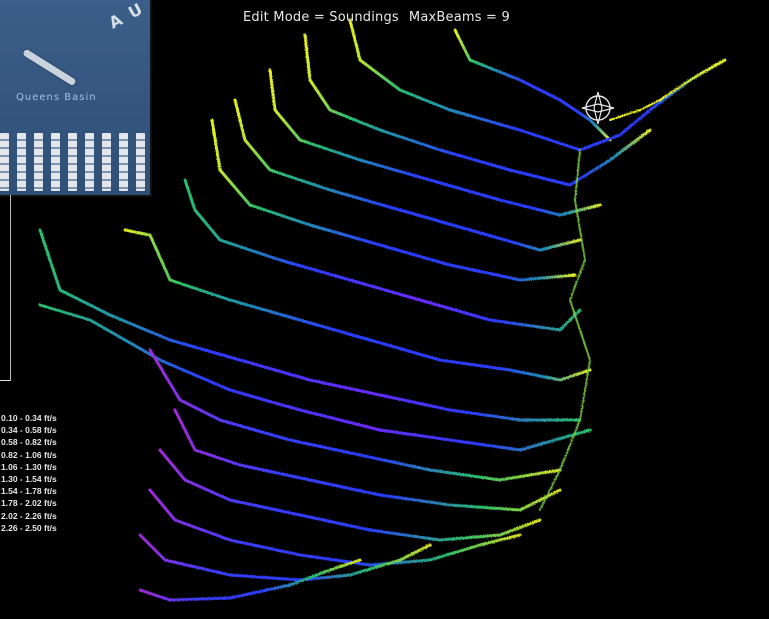  Describe the element at coordinates (459, 17) in the screenshot. I see `max-beams-text: MaxBeams = 9` at that location.